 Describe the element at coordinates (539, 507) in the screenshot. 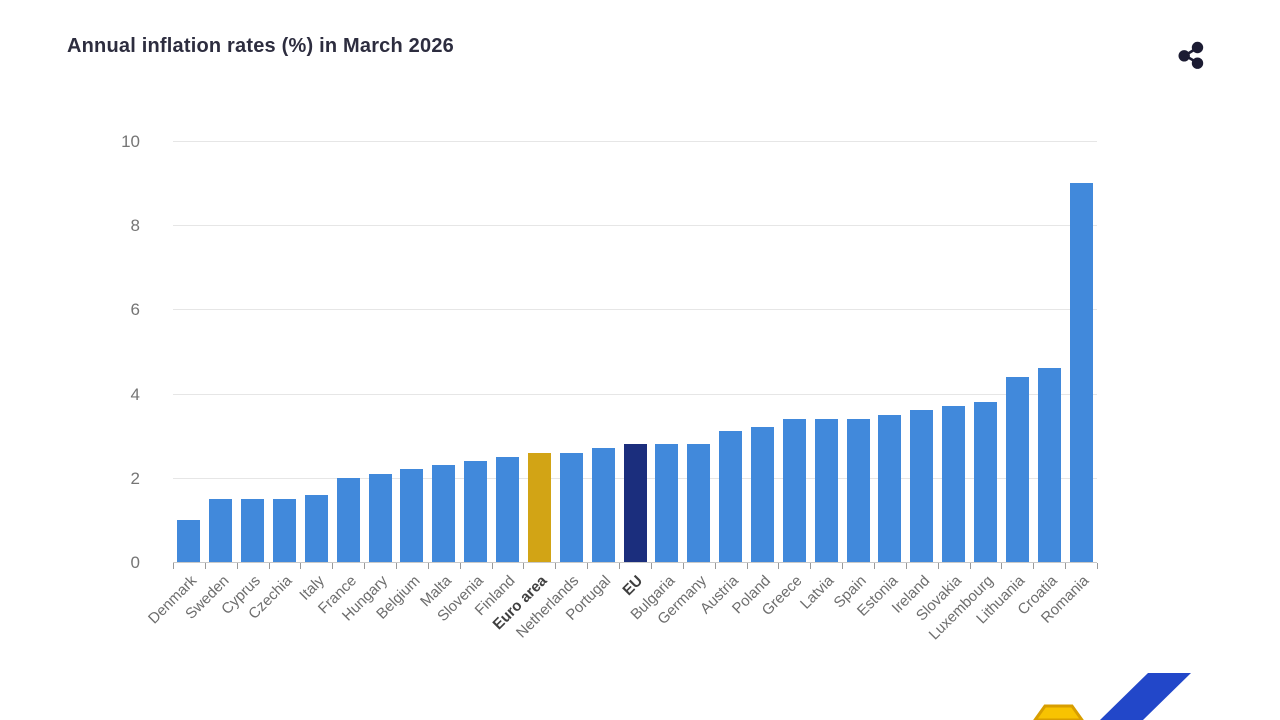

I see `bar-euro-area` at that location.